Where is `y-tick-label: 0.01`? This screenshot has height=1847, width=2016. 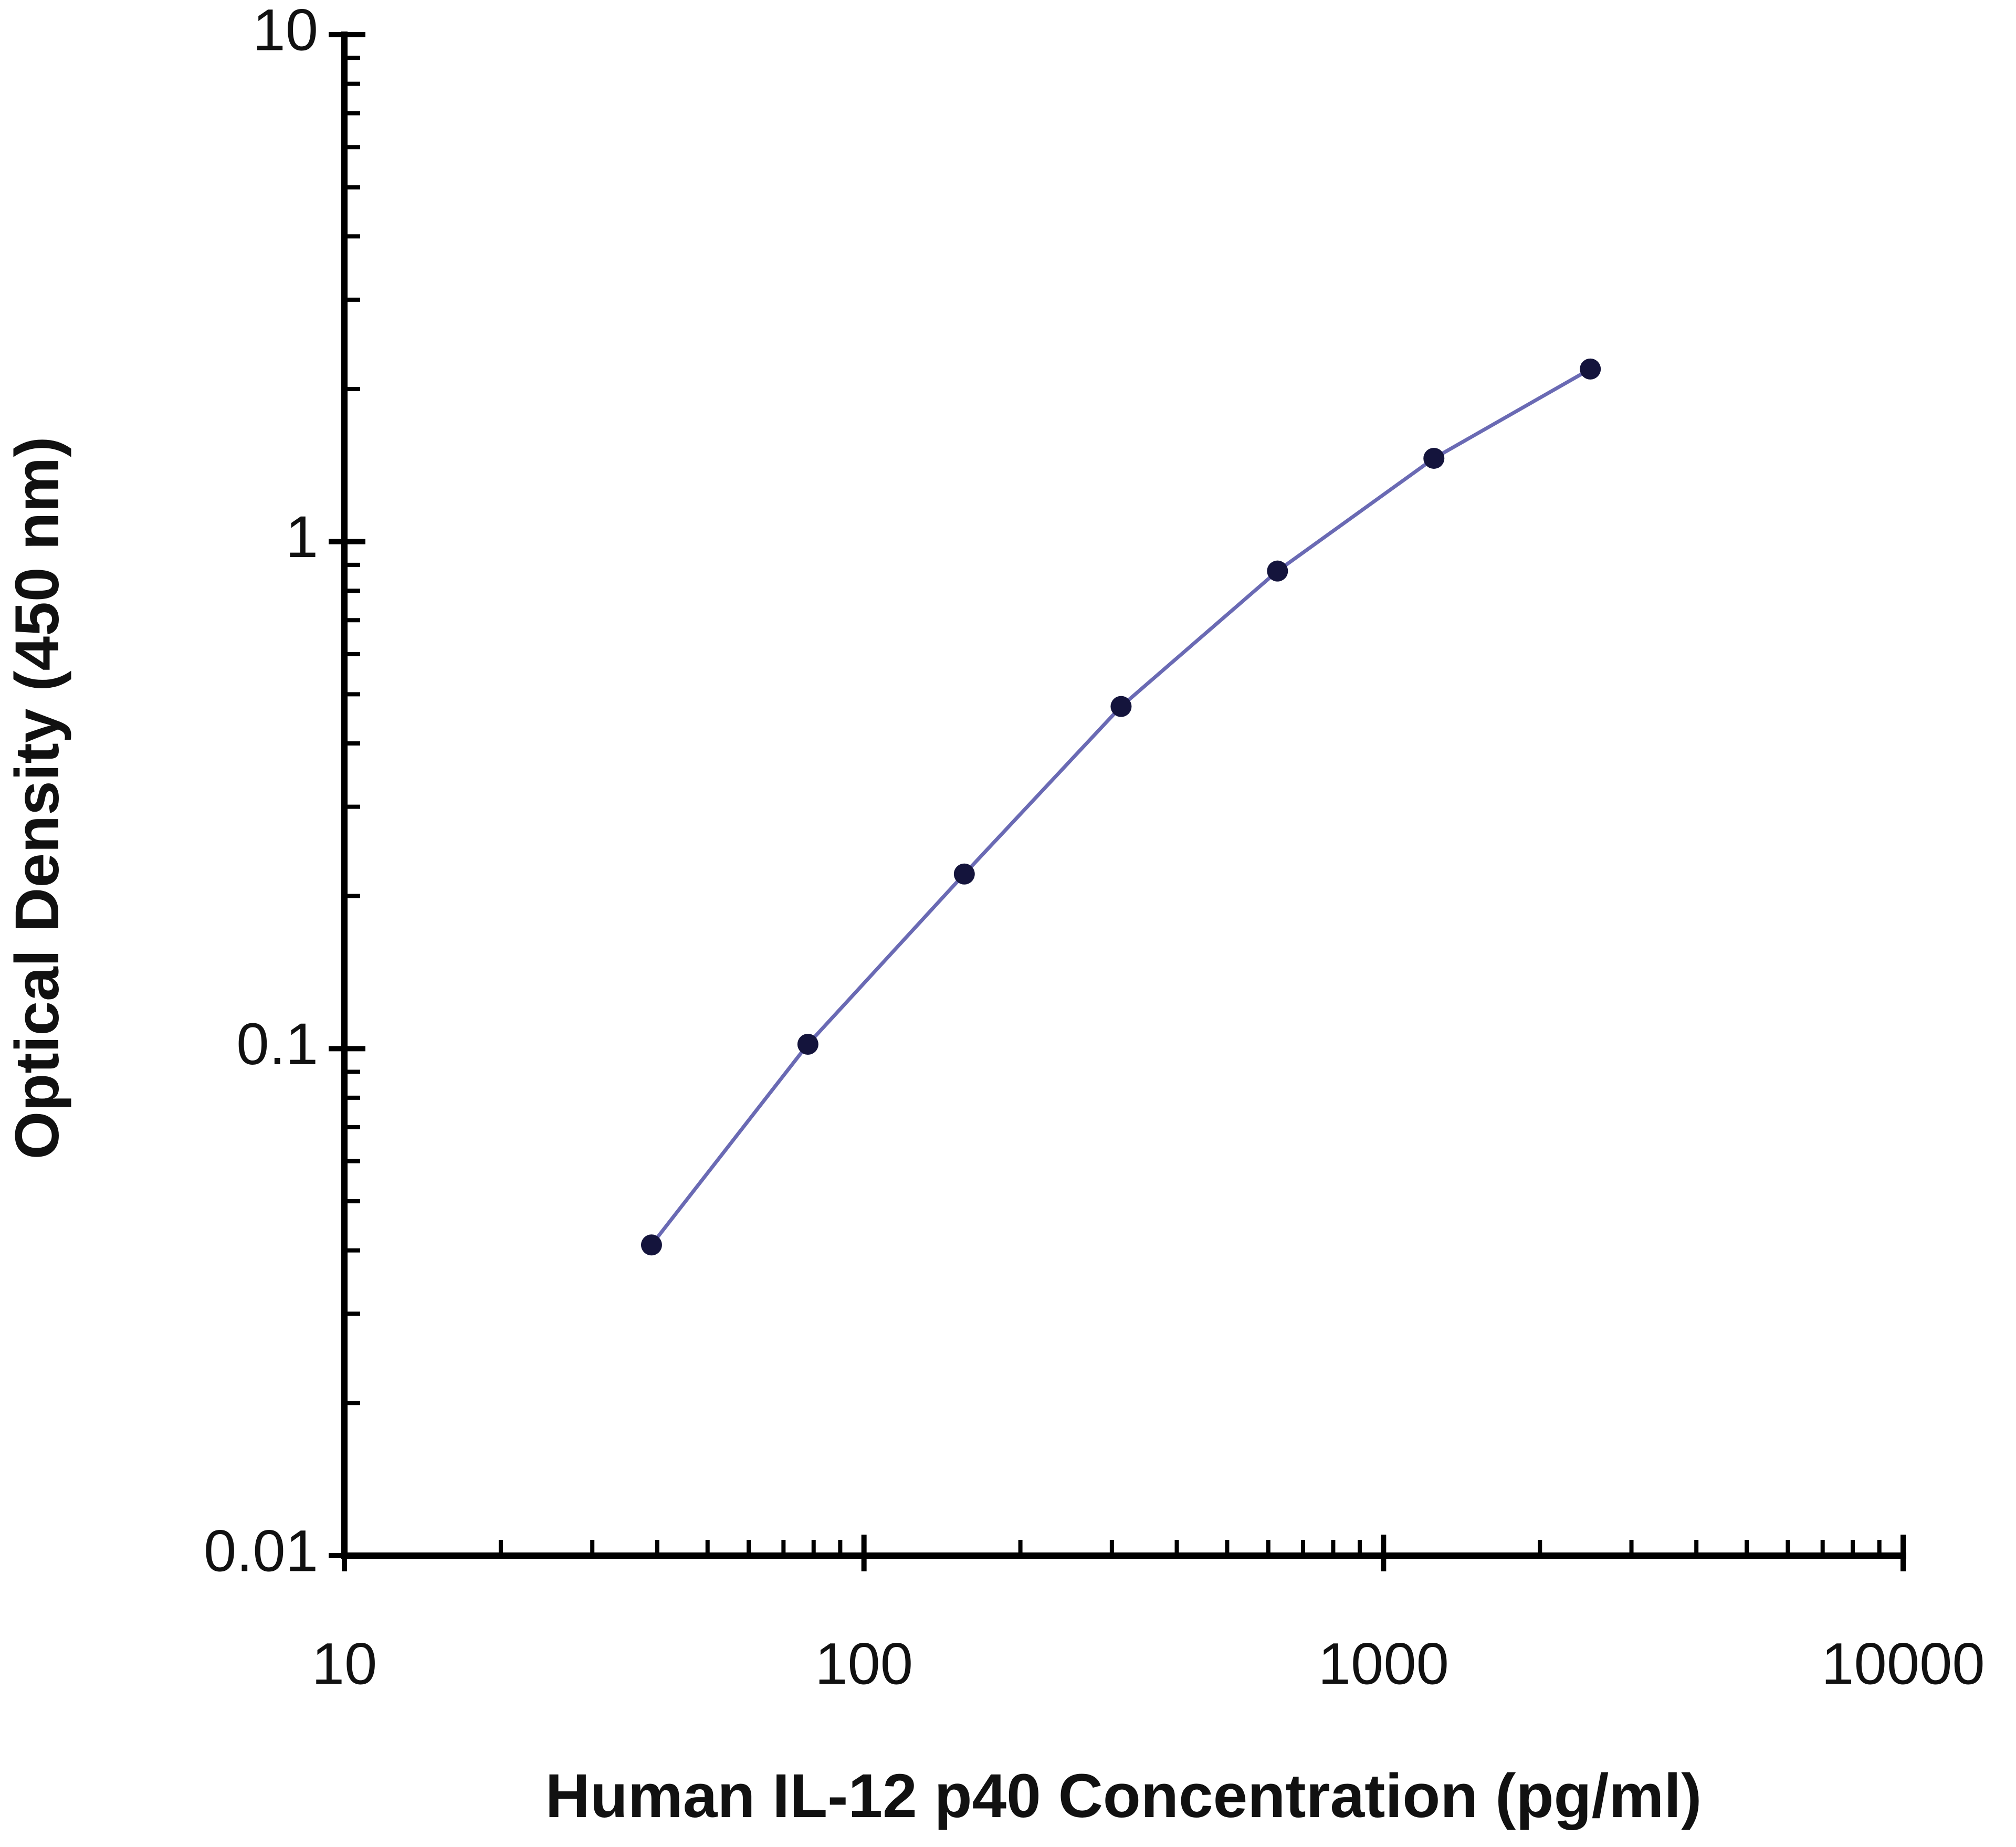 y-tick-label: 0.01 is located at coordinates (261, 1551).